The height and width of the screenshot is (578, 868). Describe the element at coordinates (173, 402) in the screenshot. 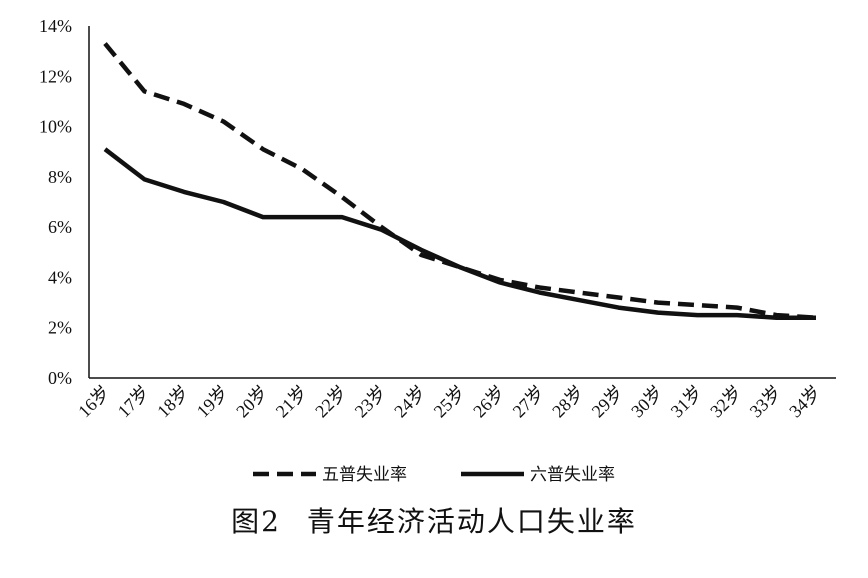

I see `x-tick-label: 18岁` at that location.